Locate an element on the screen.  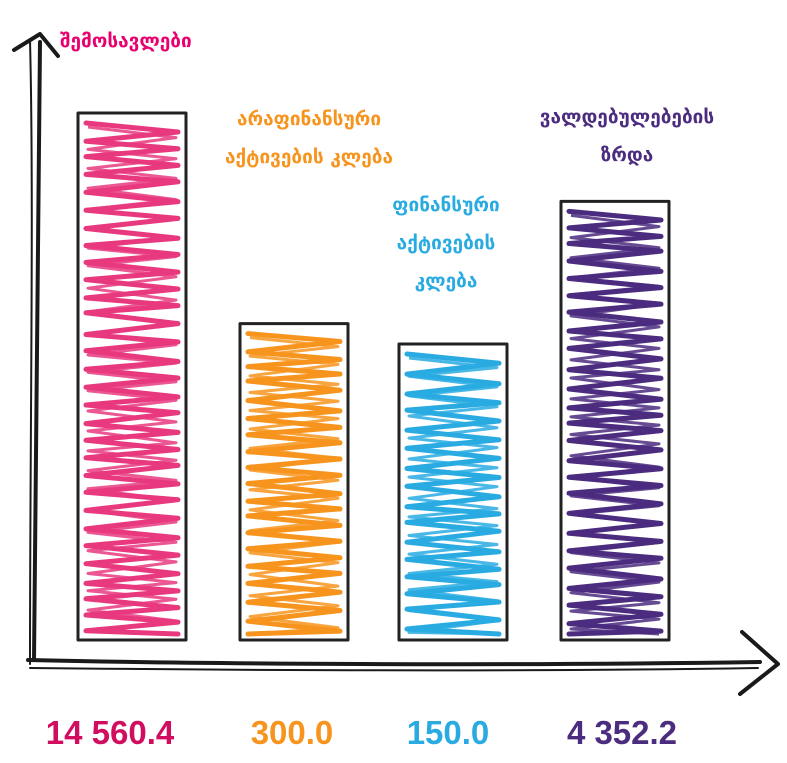
value-label-4: 4 352.2 is located at coordinates (622, 732).